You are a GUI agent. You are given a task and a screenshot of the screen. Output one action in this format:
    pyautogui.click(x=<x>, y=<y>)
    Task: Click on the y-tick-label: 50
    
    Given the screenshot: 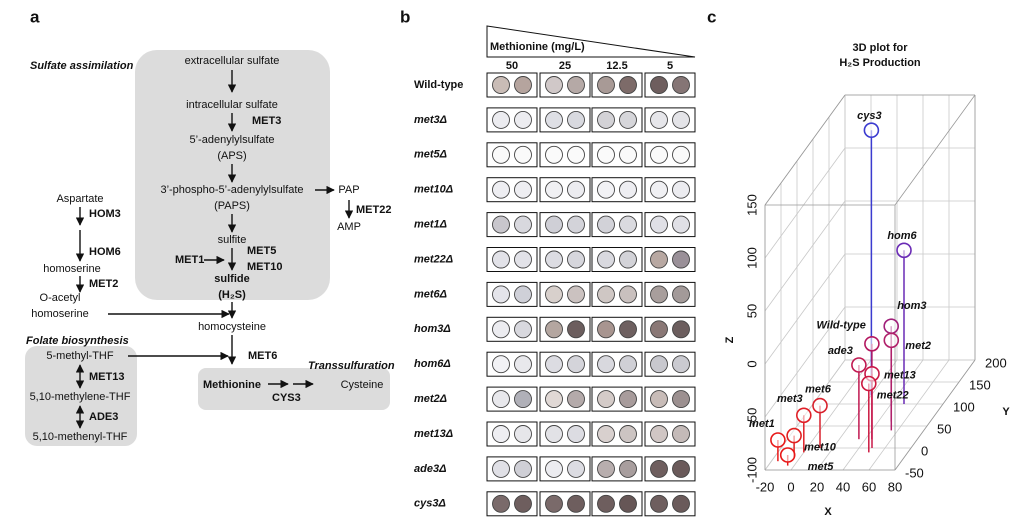 What is the action you would take?
    pyautogui.click(x=944, y=428)
    